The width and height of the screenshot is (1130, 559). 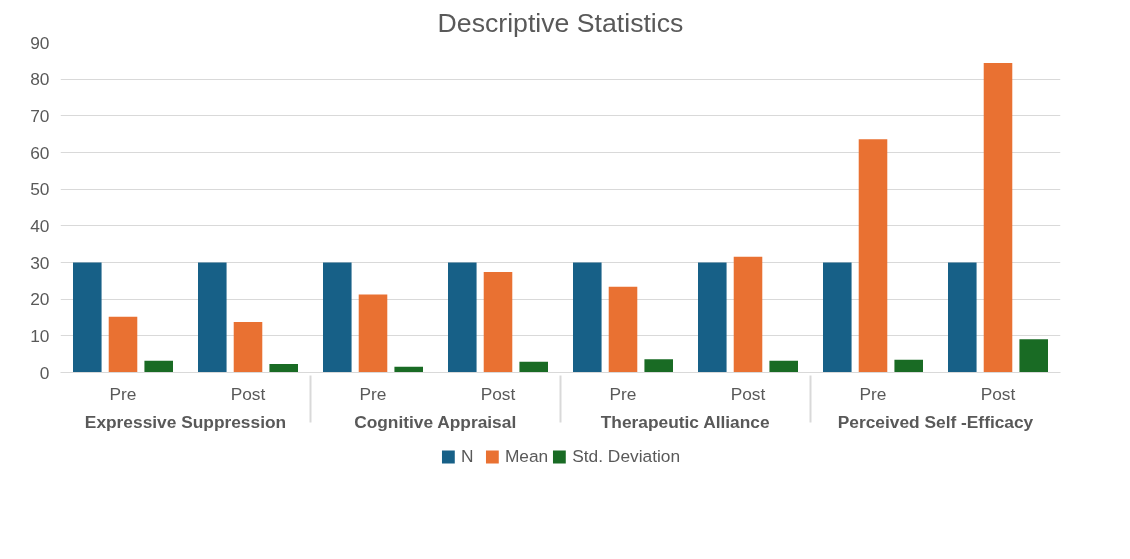 What do you see at coordinates (40, 335) in the screenshot?
I see `y-tick-label: 10` at bounding box center [40, 335].